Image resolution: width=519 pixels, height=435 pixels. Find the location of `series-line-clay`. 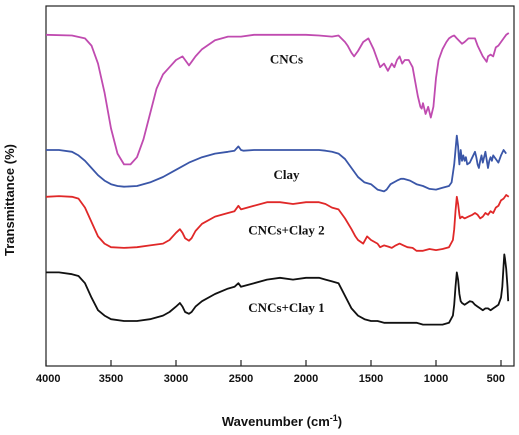

series-line-clay is located at coordinates (276, 163).